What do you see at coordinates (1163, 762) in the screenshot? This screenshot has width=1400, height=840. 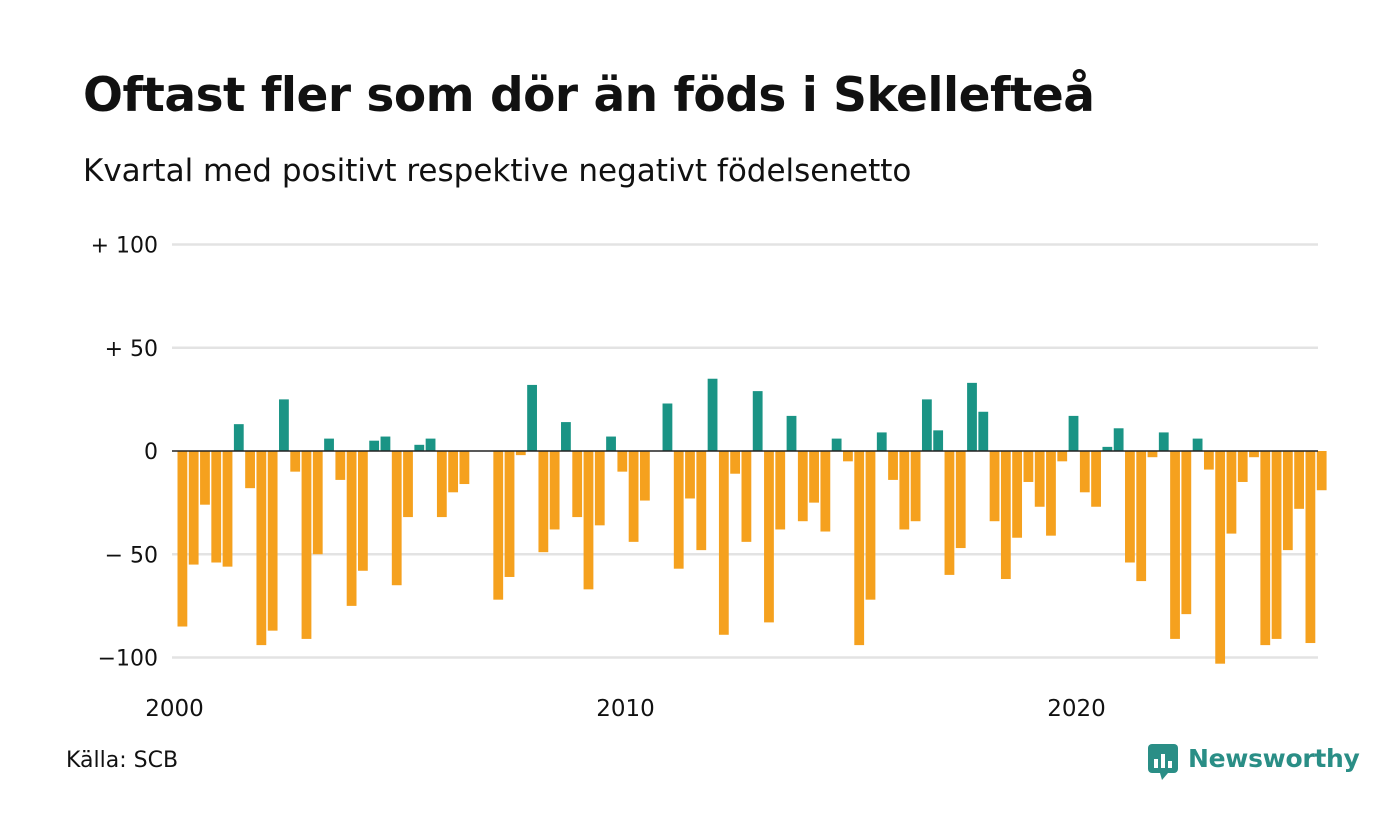 I see `newsworthy-logo-icon` at bounding box center [1163, 762].